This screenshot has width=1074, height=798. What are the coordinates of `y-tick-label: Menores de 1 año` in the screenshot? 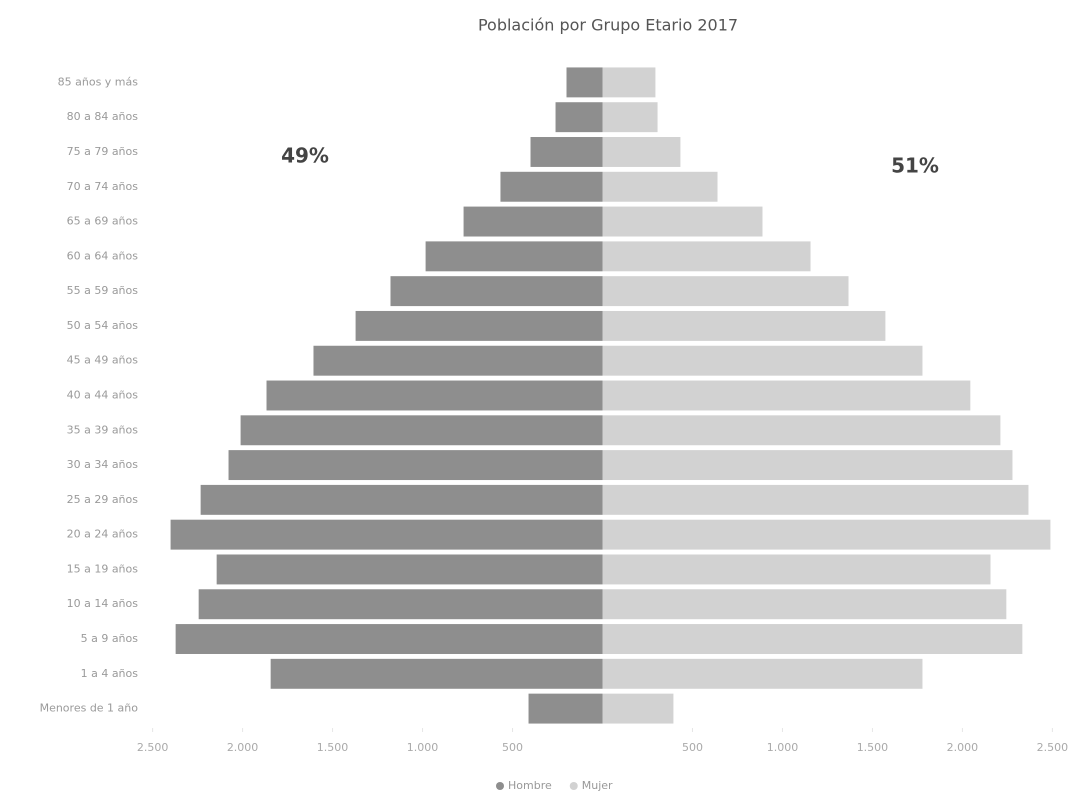 It's located at (89, 708).